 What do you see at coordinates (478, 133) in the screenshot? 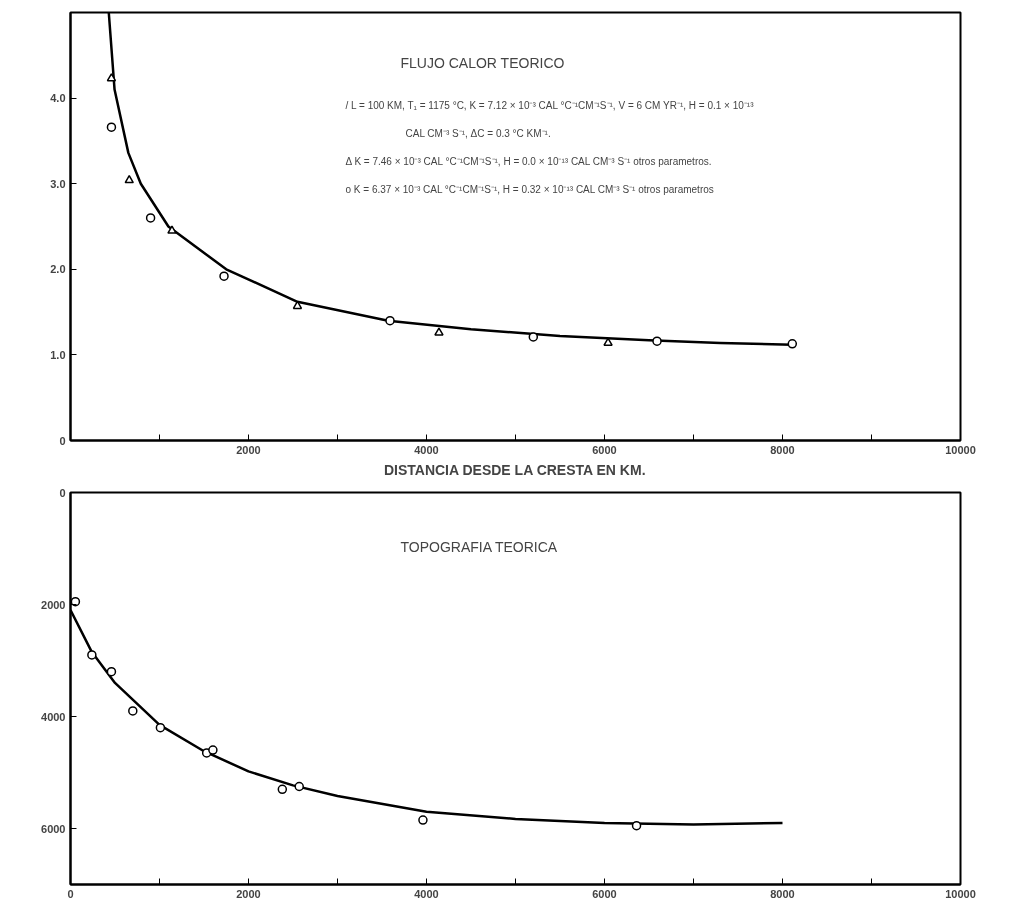
I see `annotation: CAL CM⁻³ S⁻¹, ΔC = 0.3 °C KM⁻¹.` at bounding box center [478, 133].